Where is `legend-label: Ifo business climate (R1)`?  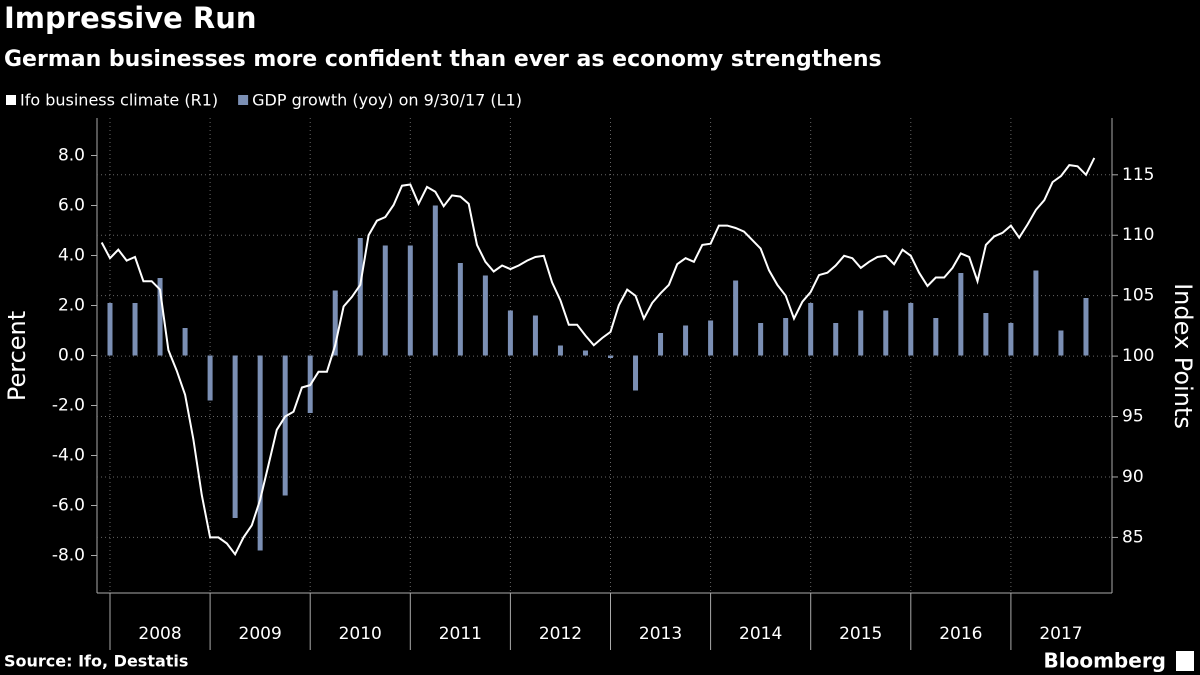 legend-label: Ifo business climate (R1) is located at coordinates (119, 100).